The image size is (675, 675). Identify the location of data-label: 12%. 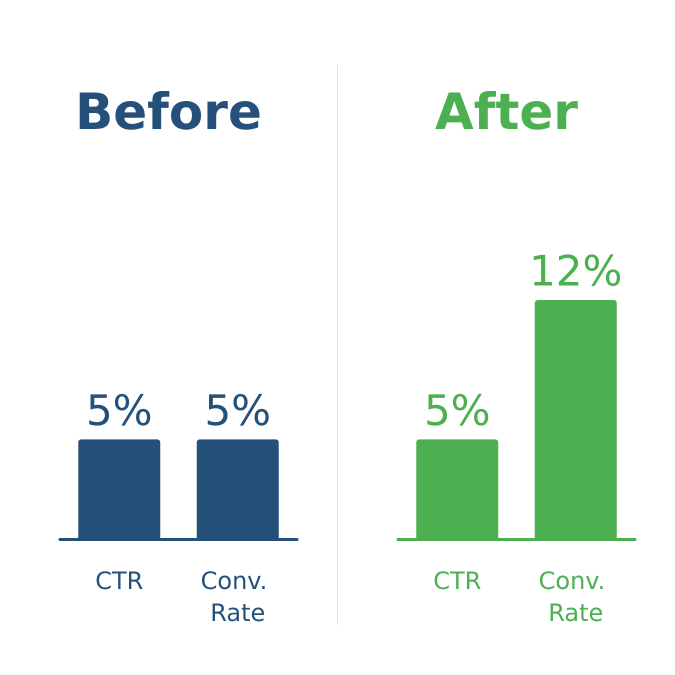
(575, 271).